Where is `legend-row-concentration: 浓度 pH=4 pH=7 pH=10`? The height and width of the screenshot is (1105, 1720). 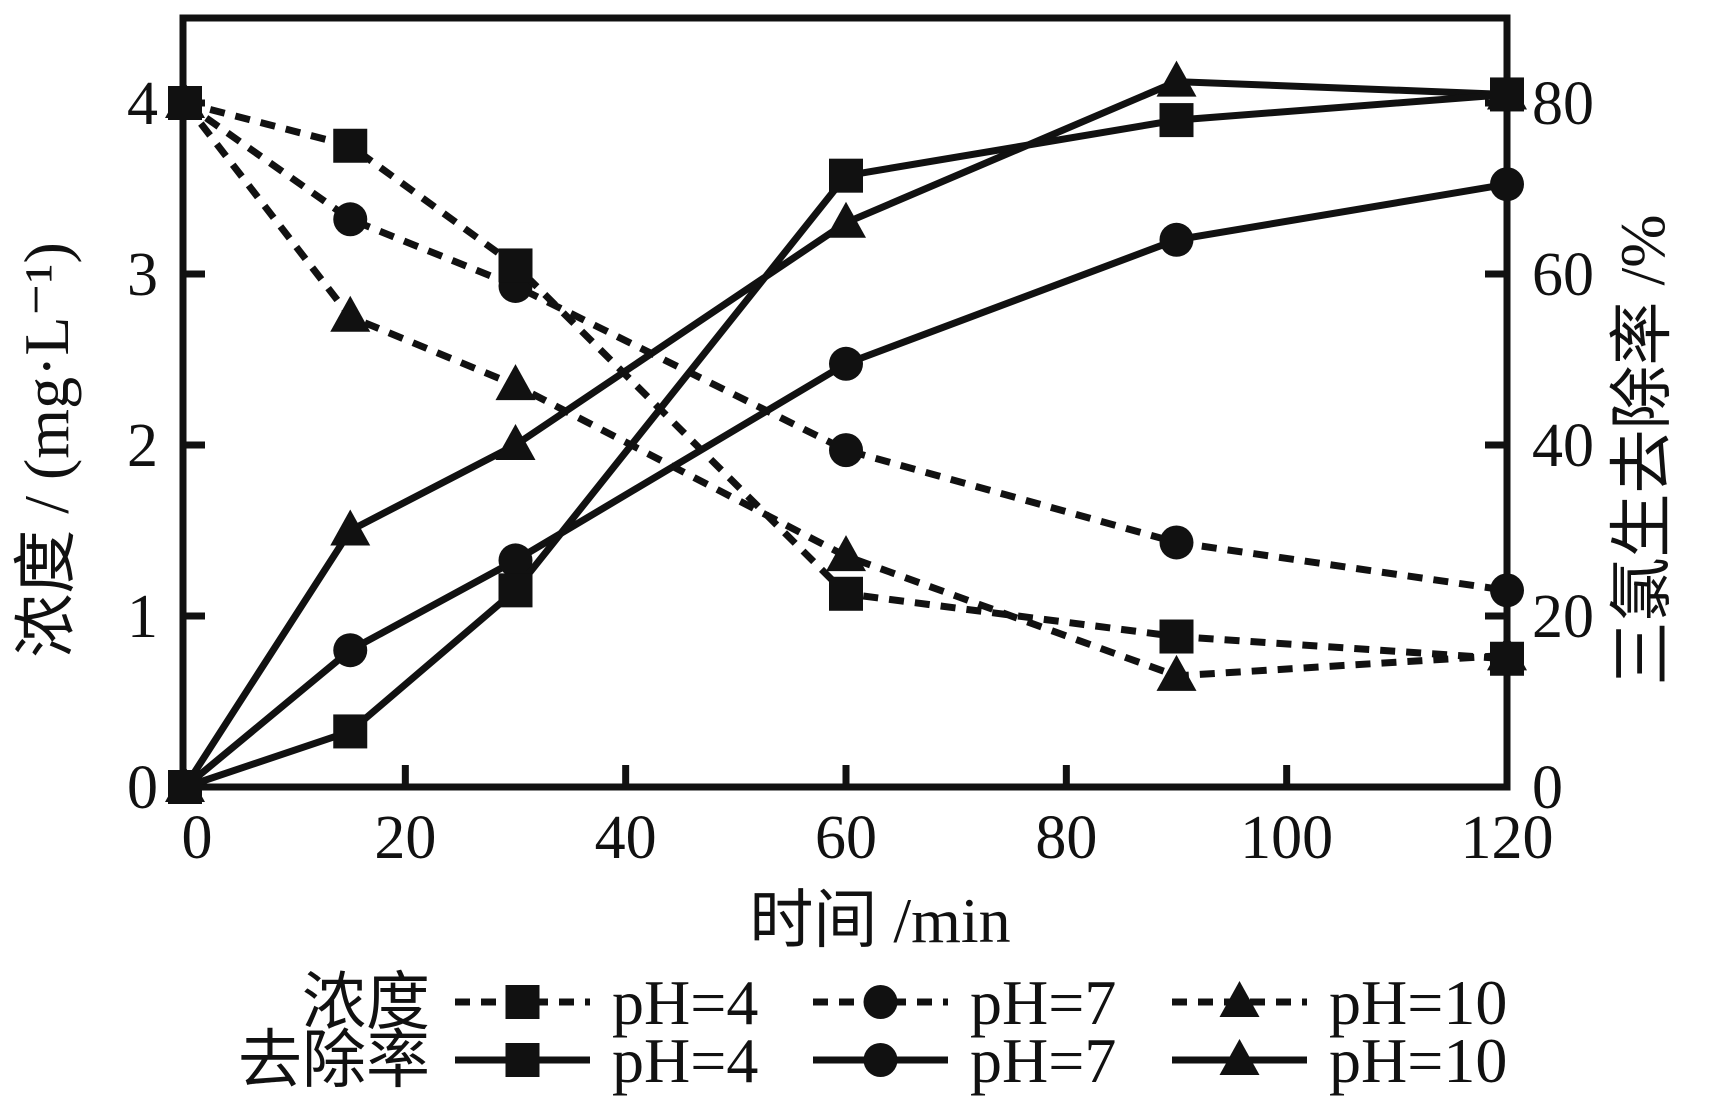 legend-row-concentration: 浓度 pH=4 pH=7 pH=10 is located at coordinates (904, 1002).